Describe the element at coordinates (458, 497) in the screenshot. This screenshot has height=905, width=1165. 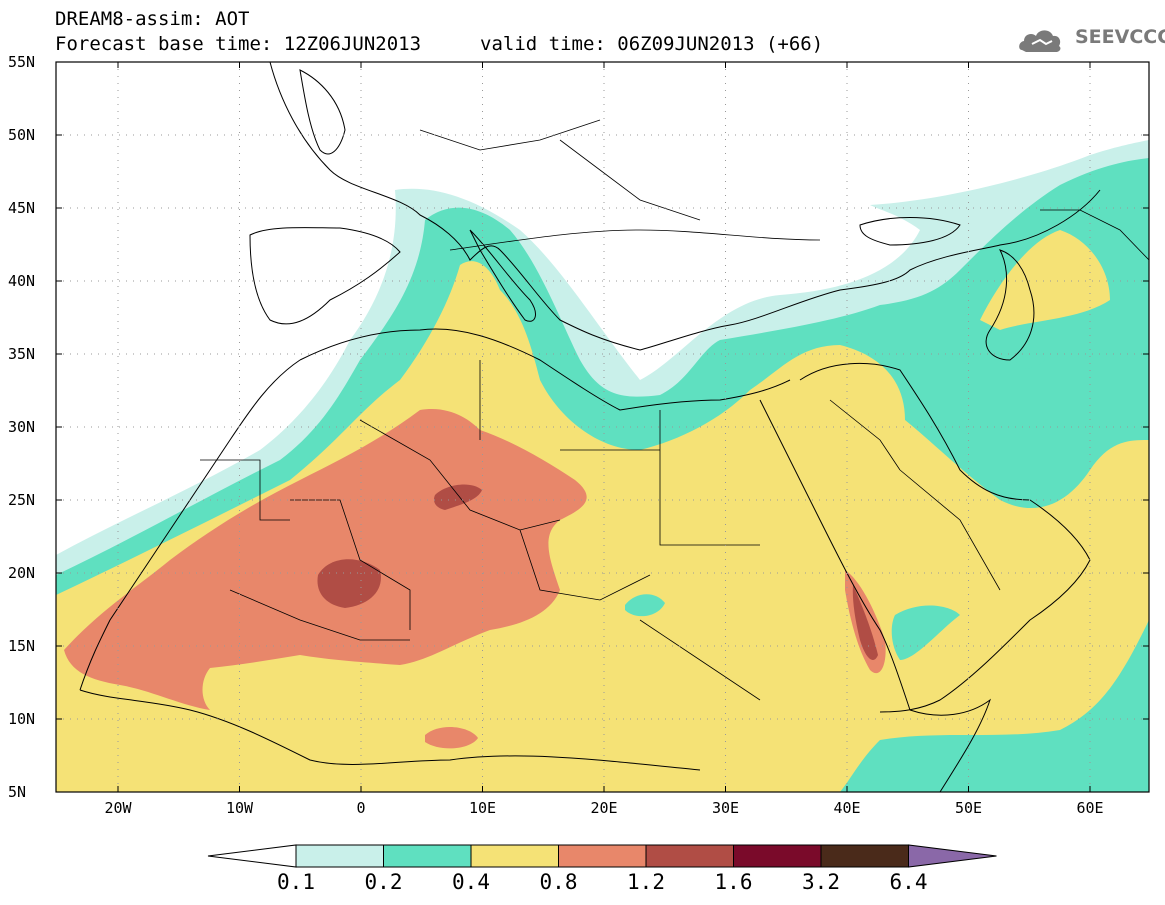
I see `aot-contour-1.2-b` at that location.